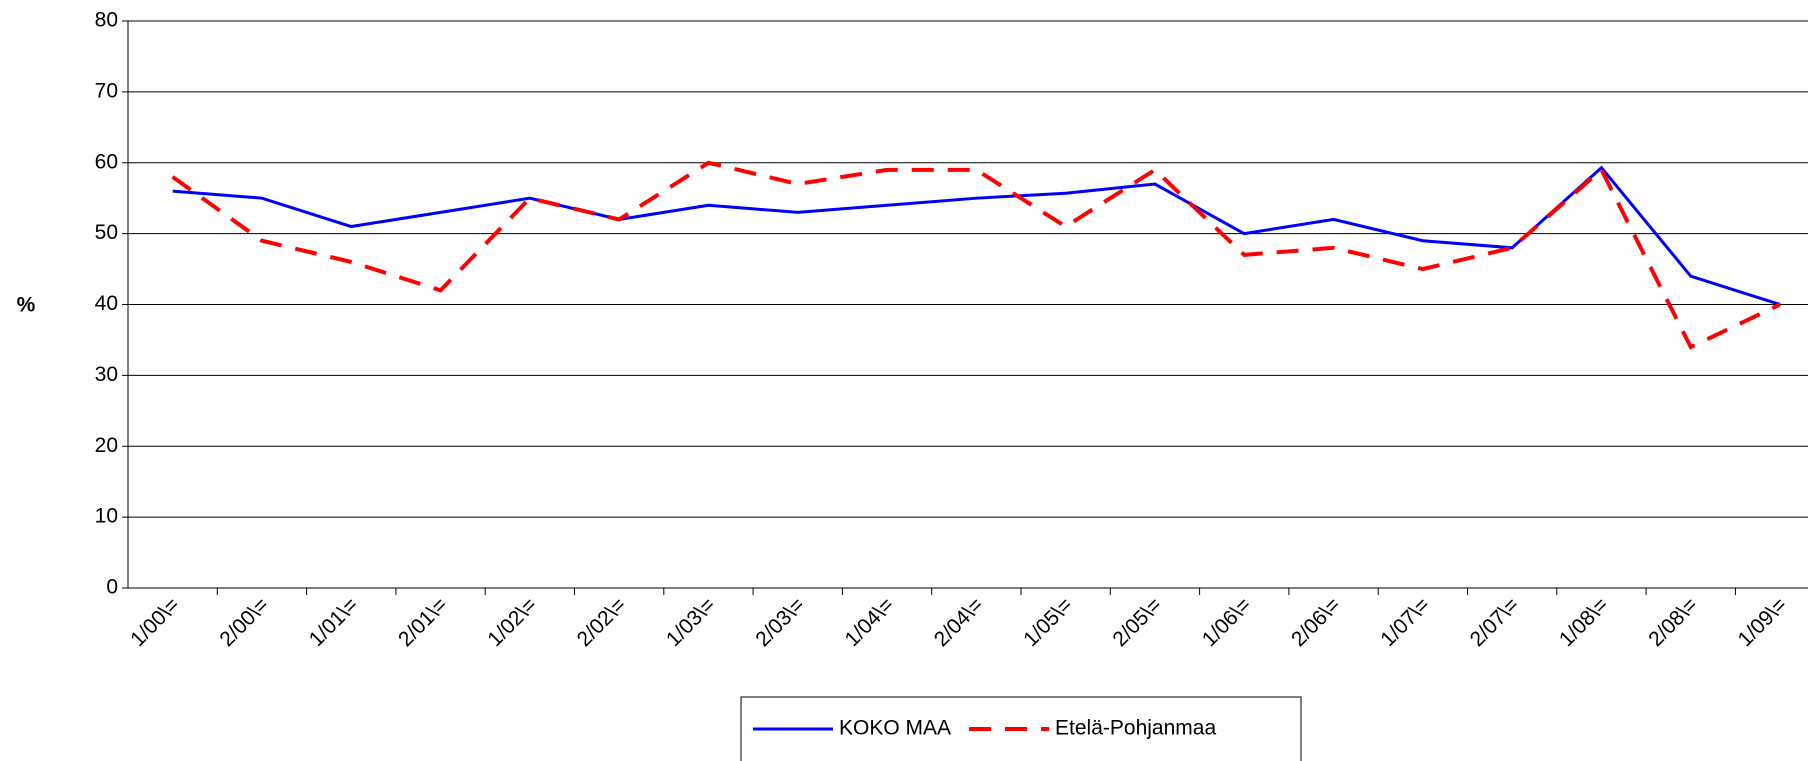 Image resolution: width=1808 pixels, height=761 pixels. I want to click on x-tick-label: 2/06\=, so click(1316, 622).